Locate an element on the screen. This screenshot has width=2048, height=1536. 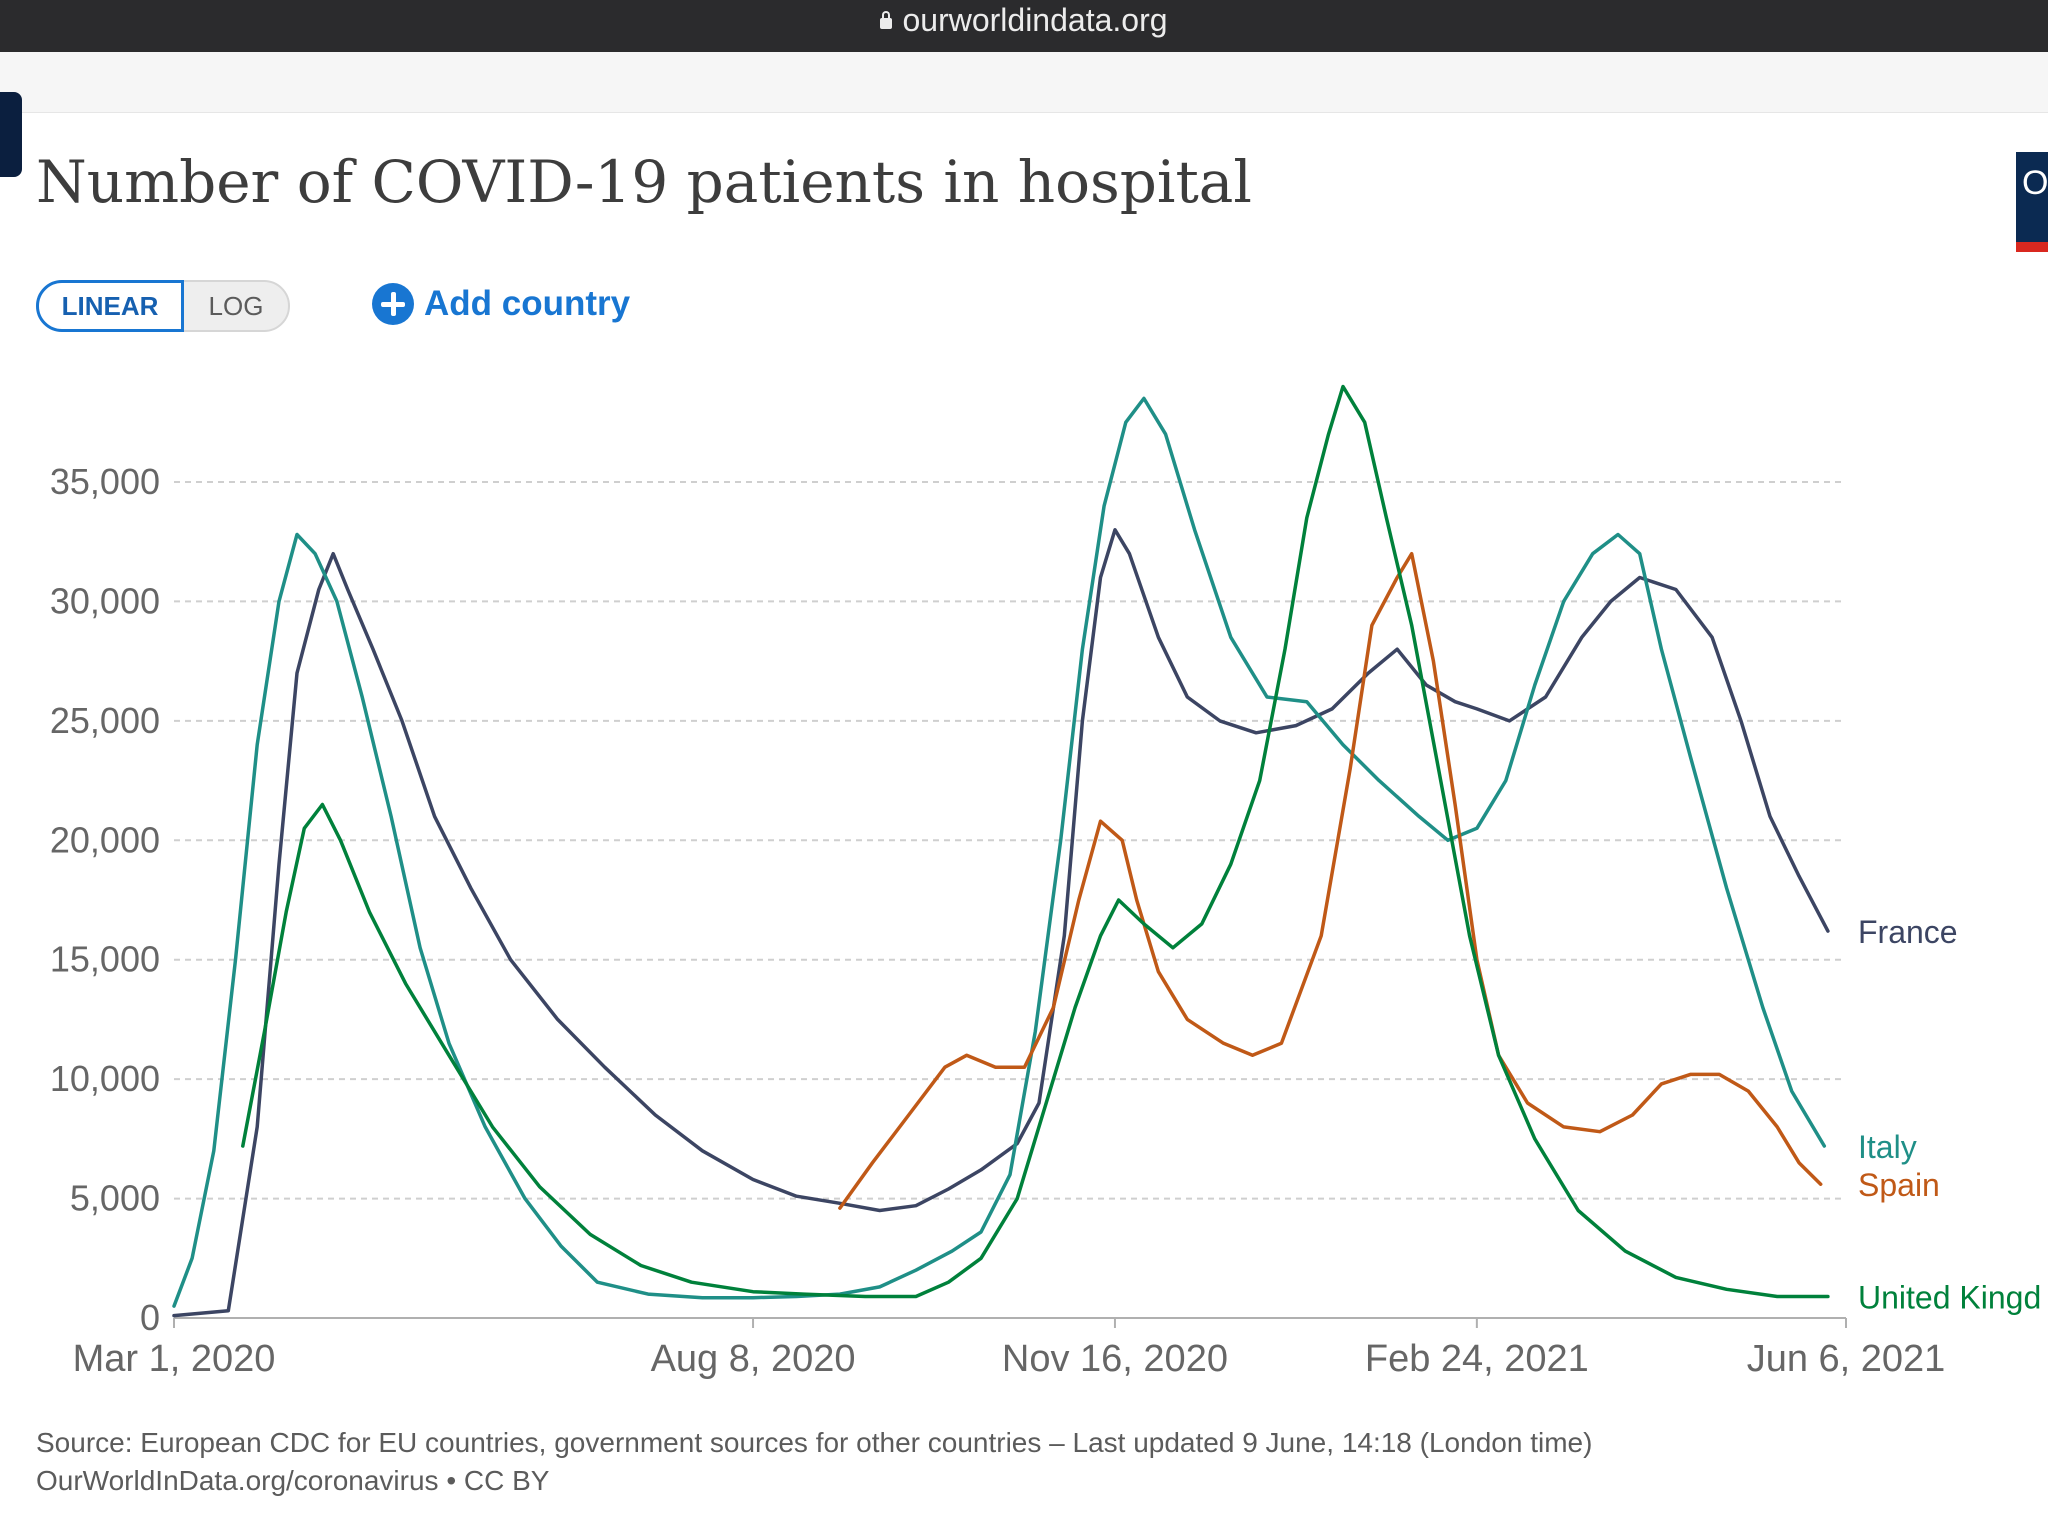
x-tick-label: Mar 1, 2020 is located at coordinates (174, 1359).